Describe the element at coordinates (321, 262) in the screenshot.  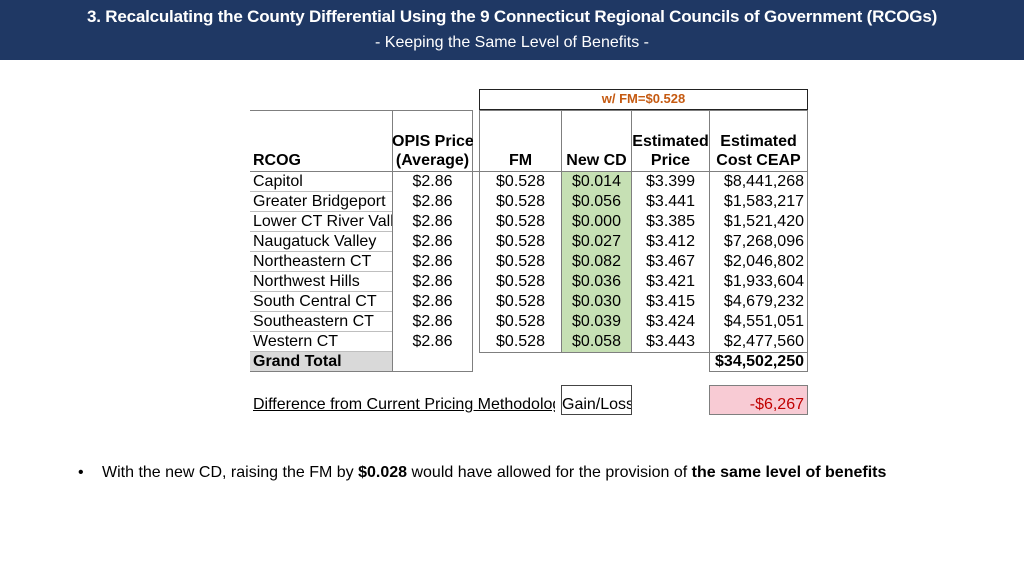
I see `rcog-name: Northeastern CT` at that location.